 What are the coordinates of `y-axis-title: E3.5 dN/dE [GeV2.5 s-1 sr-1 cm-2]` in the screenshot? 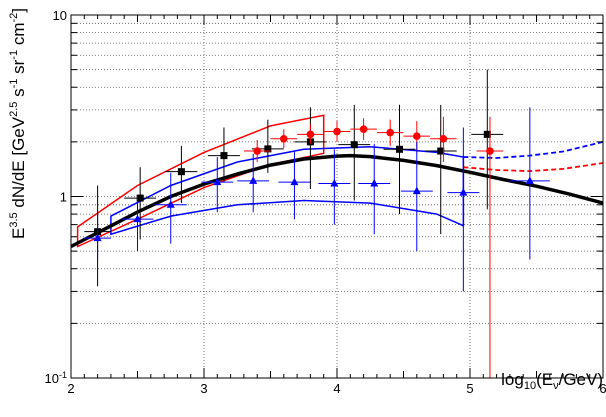 It's located at (18, 123).